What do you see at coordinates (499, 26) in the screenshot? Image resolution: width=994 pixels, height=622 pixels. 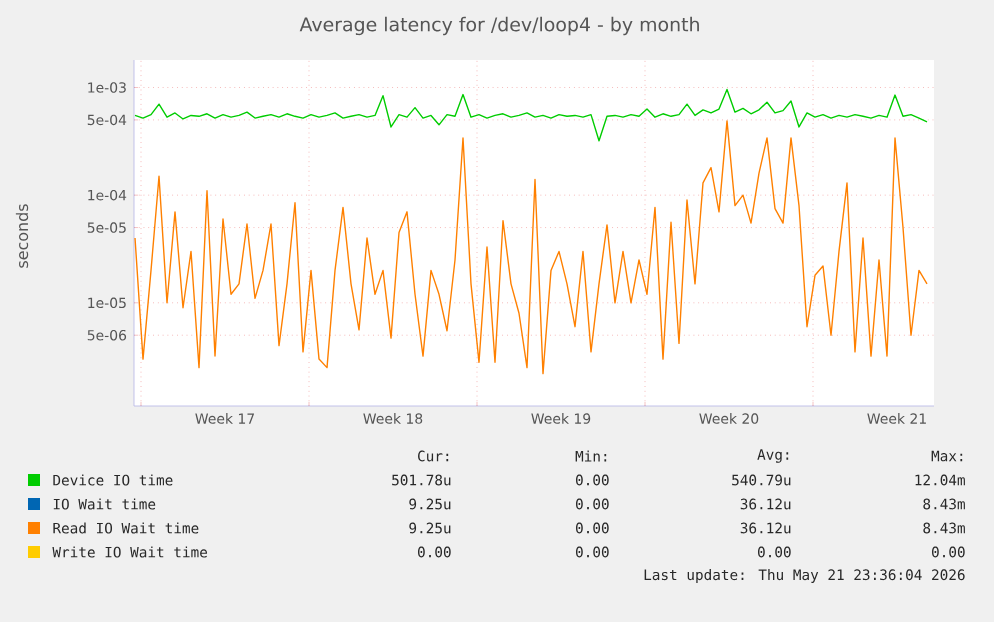 I see `chart-title: Average latency for /dev/loop4 - by month` at bounding box center [499, 26].